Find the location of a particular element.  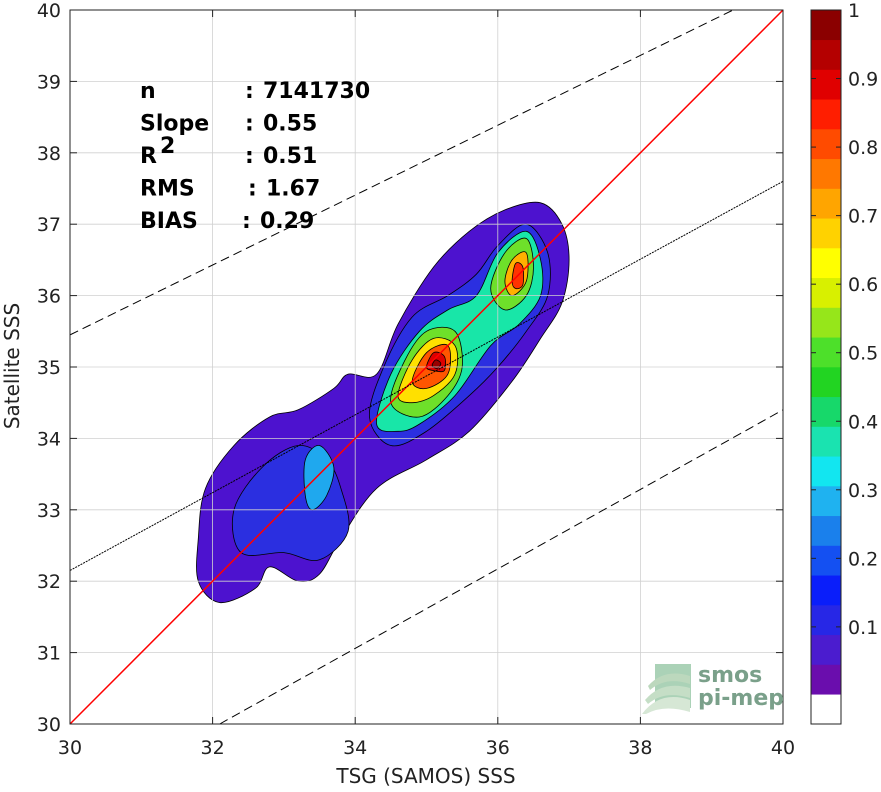

colorbar-tick-label: 0.9 is located at coordinates (863, 80).